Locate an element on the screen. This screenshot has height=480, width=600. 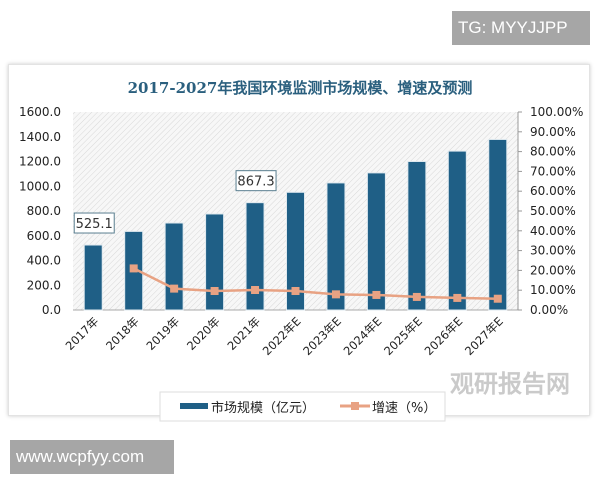
watermark-tg: TG: MYYJJPP is located at coordinates (521, 28).